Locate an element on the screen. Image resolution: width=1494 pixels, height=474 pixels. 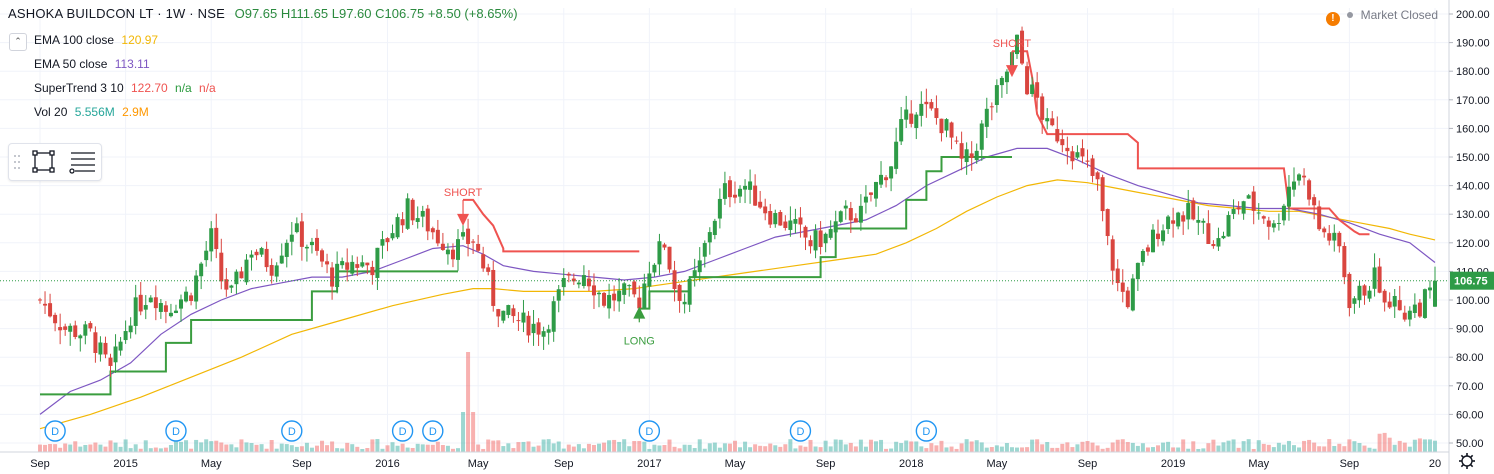
low-value: L97.60 is located at coordinates (351, 13).